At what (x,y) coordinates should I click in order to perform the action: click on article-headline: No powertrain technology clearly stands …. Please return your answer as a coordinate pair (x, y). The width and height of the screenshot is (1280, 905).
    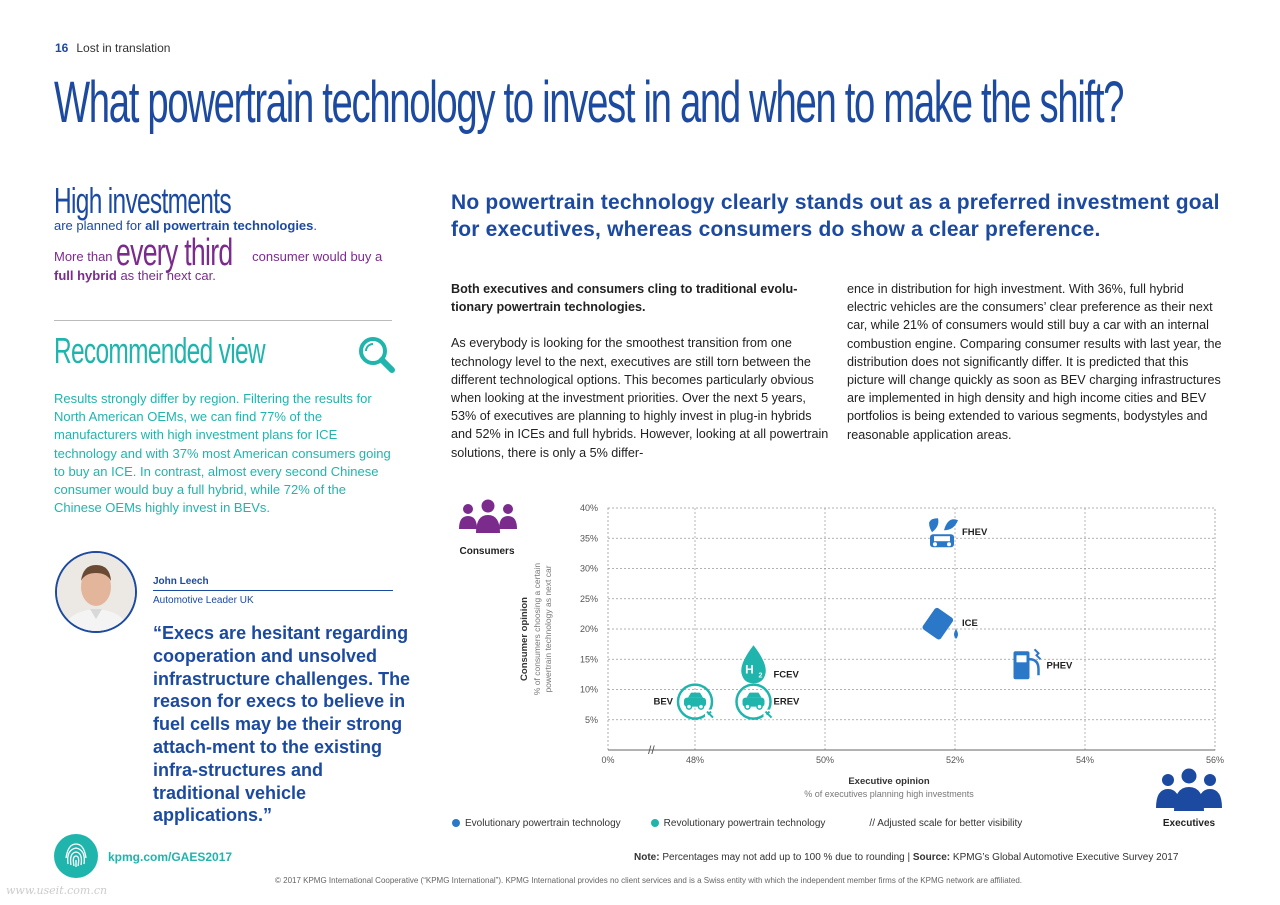
    Looking at the image, I should click on (835, 216).